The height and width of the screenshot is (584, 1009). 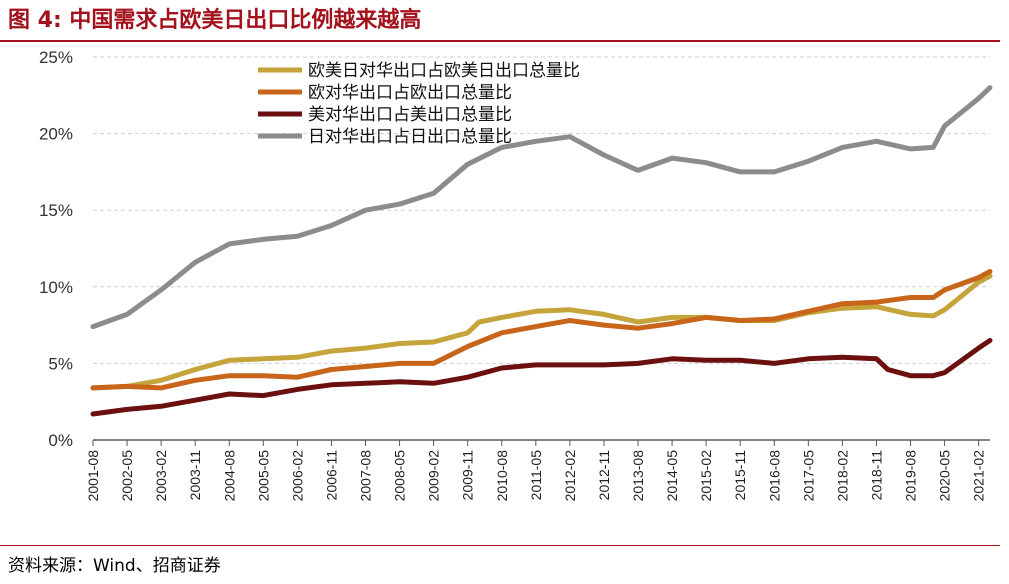 I want to click on y-tick-label: 25%, so click(x=56, y=57).